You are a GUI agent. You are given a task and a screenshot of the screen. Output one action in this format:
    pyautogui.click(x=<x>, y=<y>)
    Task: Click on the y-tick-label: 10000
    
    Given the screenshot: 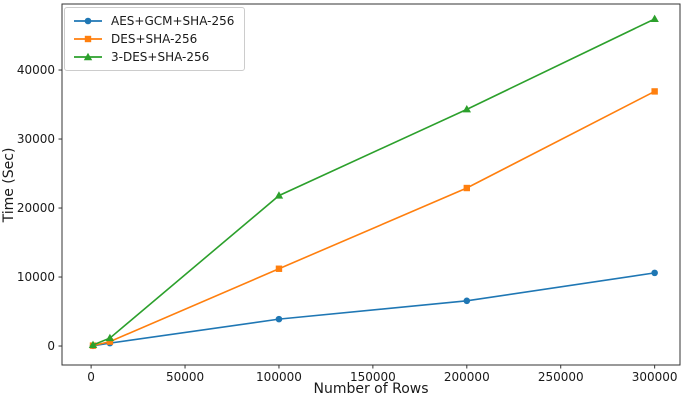 What is the action you would take?
    pyautogui.click(x=36, y=277)
    